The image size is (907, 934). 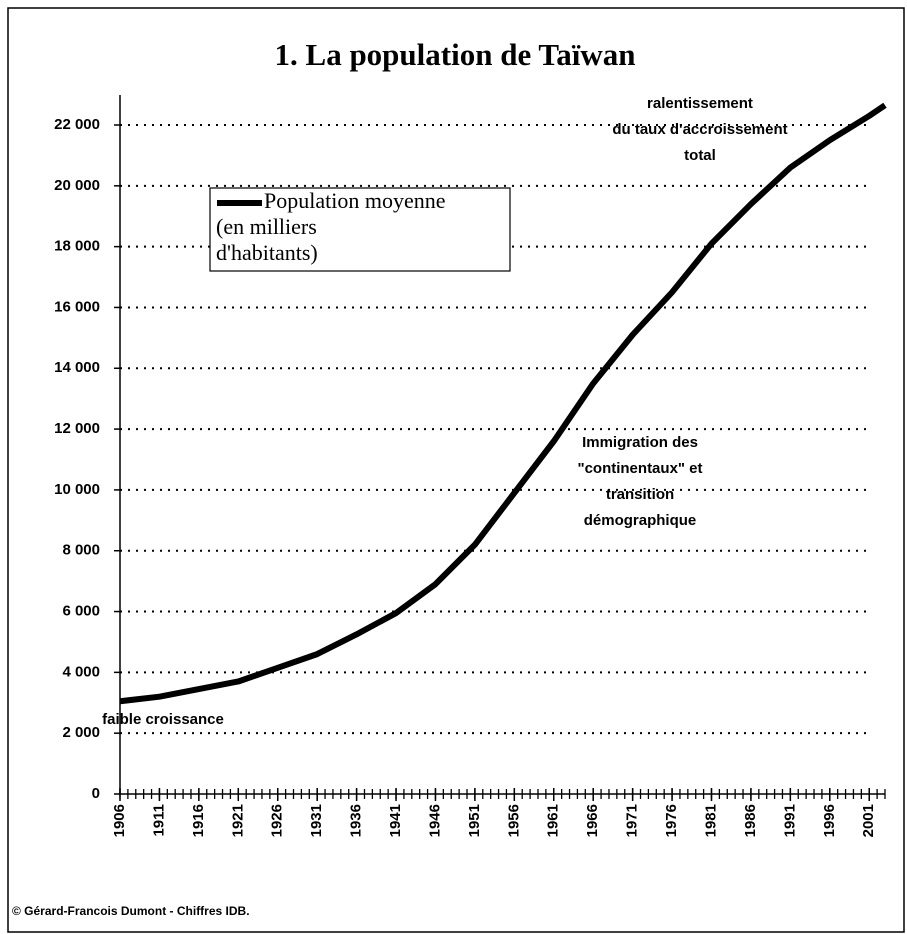 What do you see at coordinates (77, 185) in the screenshot?
I see `y-tick-label: 20 000` at bounding box center [77, 185].